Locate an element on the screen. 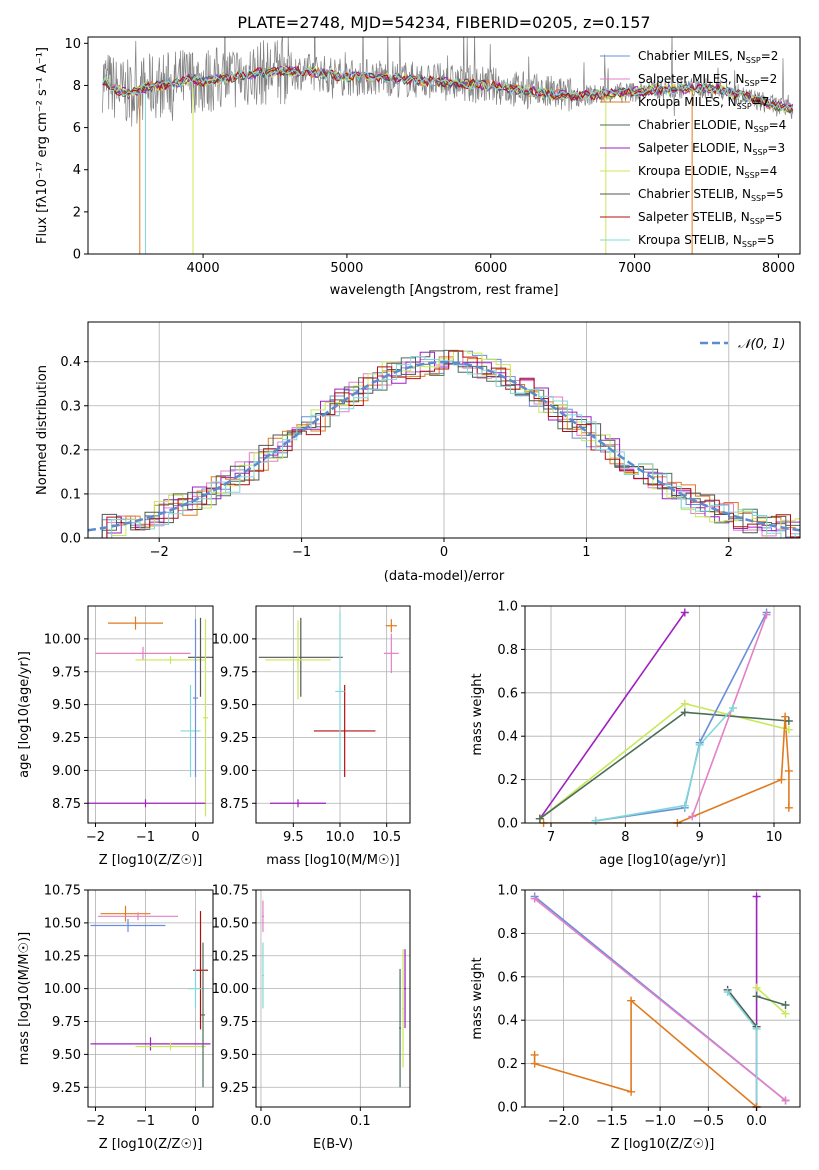  y-axis-label: Flux [fλ10⁻¹⁷ erg cm⁻² s⁻¹ A⁻¹] is located at coordinates (42, 145).